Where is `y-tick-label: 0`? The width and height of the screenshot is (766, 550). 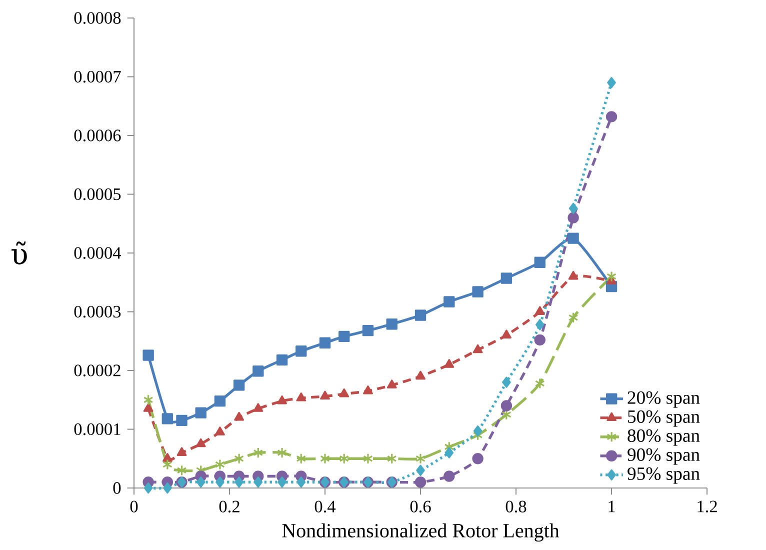 y-tick-label: 0 is located at coordinates (117, 488).